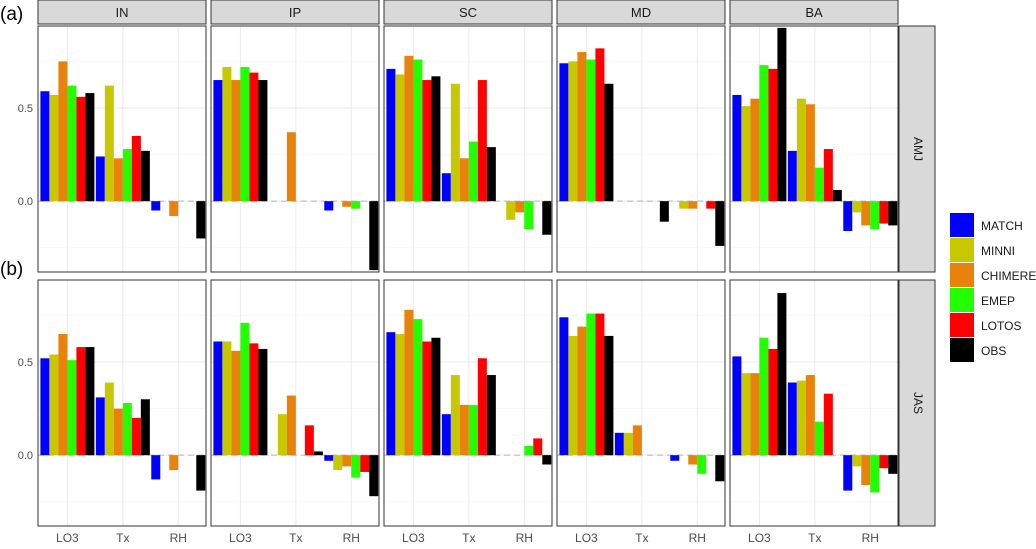 The height and width of the screenshot is (549, 1036). Describe the element at coordinates (400, 138) in the screenshot. I see `bar-amj-sc-lo3-minni` at that location.